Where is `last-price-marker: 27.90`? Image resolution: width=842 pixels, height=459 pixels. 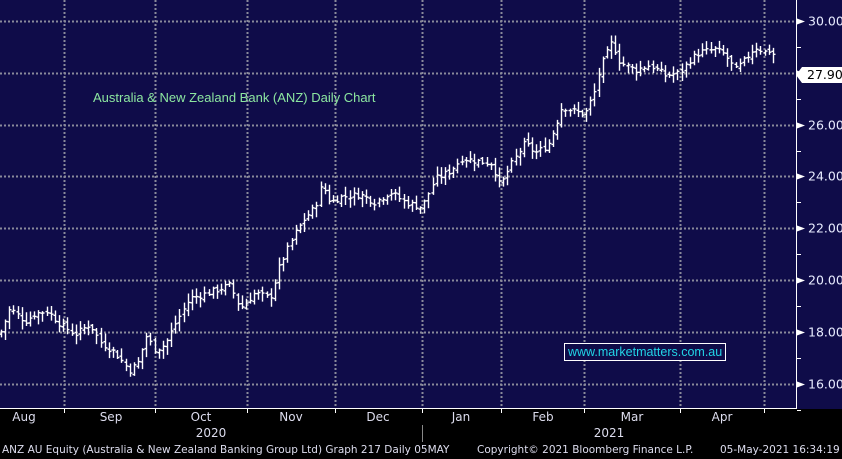
last-price-marker: 27.90 is located at coordinates (819, 75).